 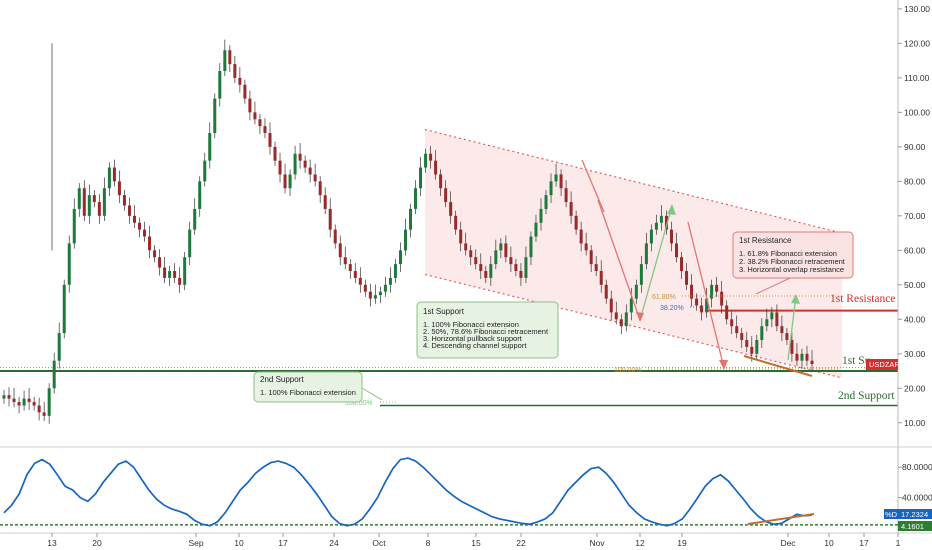 What do you see at coordinates (379, 543) in the screenshot?
I see `time-tick-label: Oct` at bounding box center [379, 543].